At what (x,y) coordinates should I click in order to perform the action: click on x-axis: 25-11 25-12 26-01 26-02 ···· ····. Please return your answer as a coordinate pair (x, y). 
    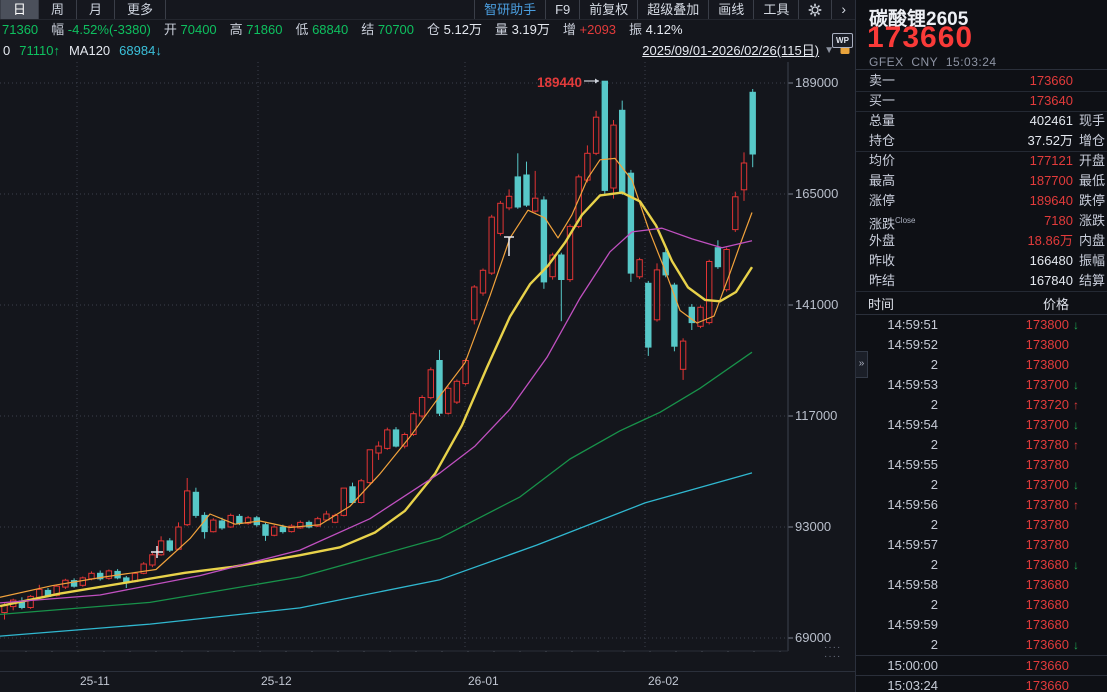
    Looking at the image, I should click on (427, 667).